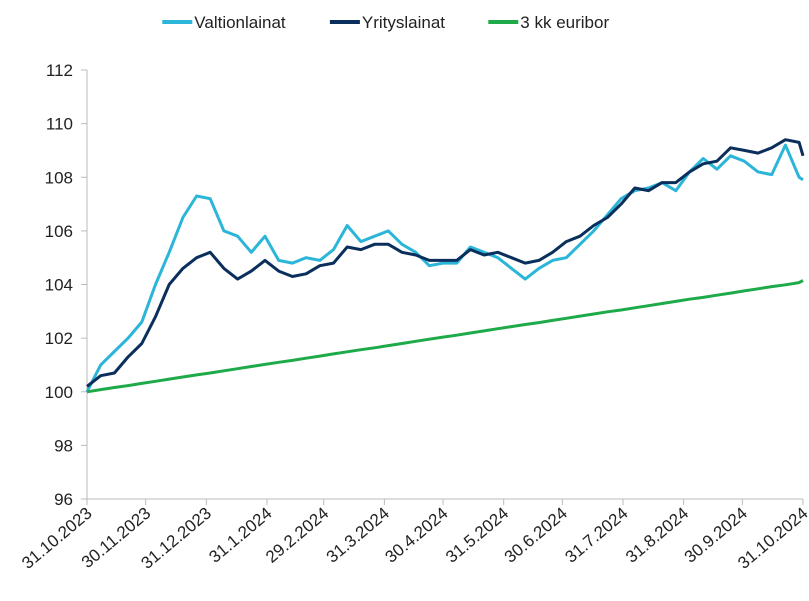 Image resolution: width=809 pixels, height=601 pixels. What do you see at coordinates (240, 535) in the screenshot?
I see `x-tick-label: 31.1.2024` at bounding box center [240, 535].